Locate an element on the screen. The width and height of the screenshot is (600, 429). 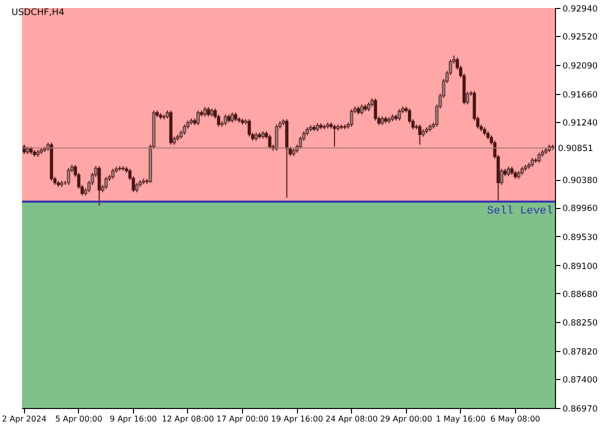
x-tick-label: 1 May 16:00 is located at coordinates (461, 419).